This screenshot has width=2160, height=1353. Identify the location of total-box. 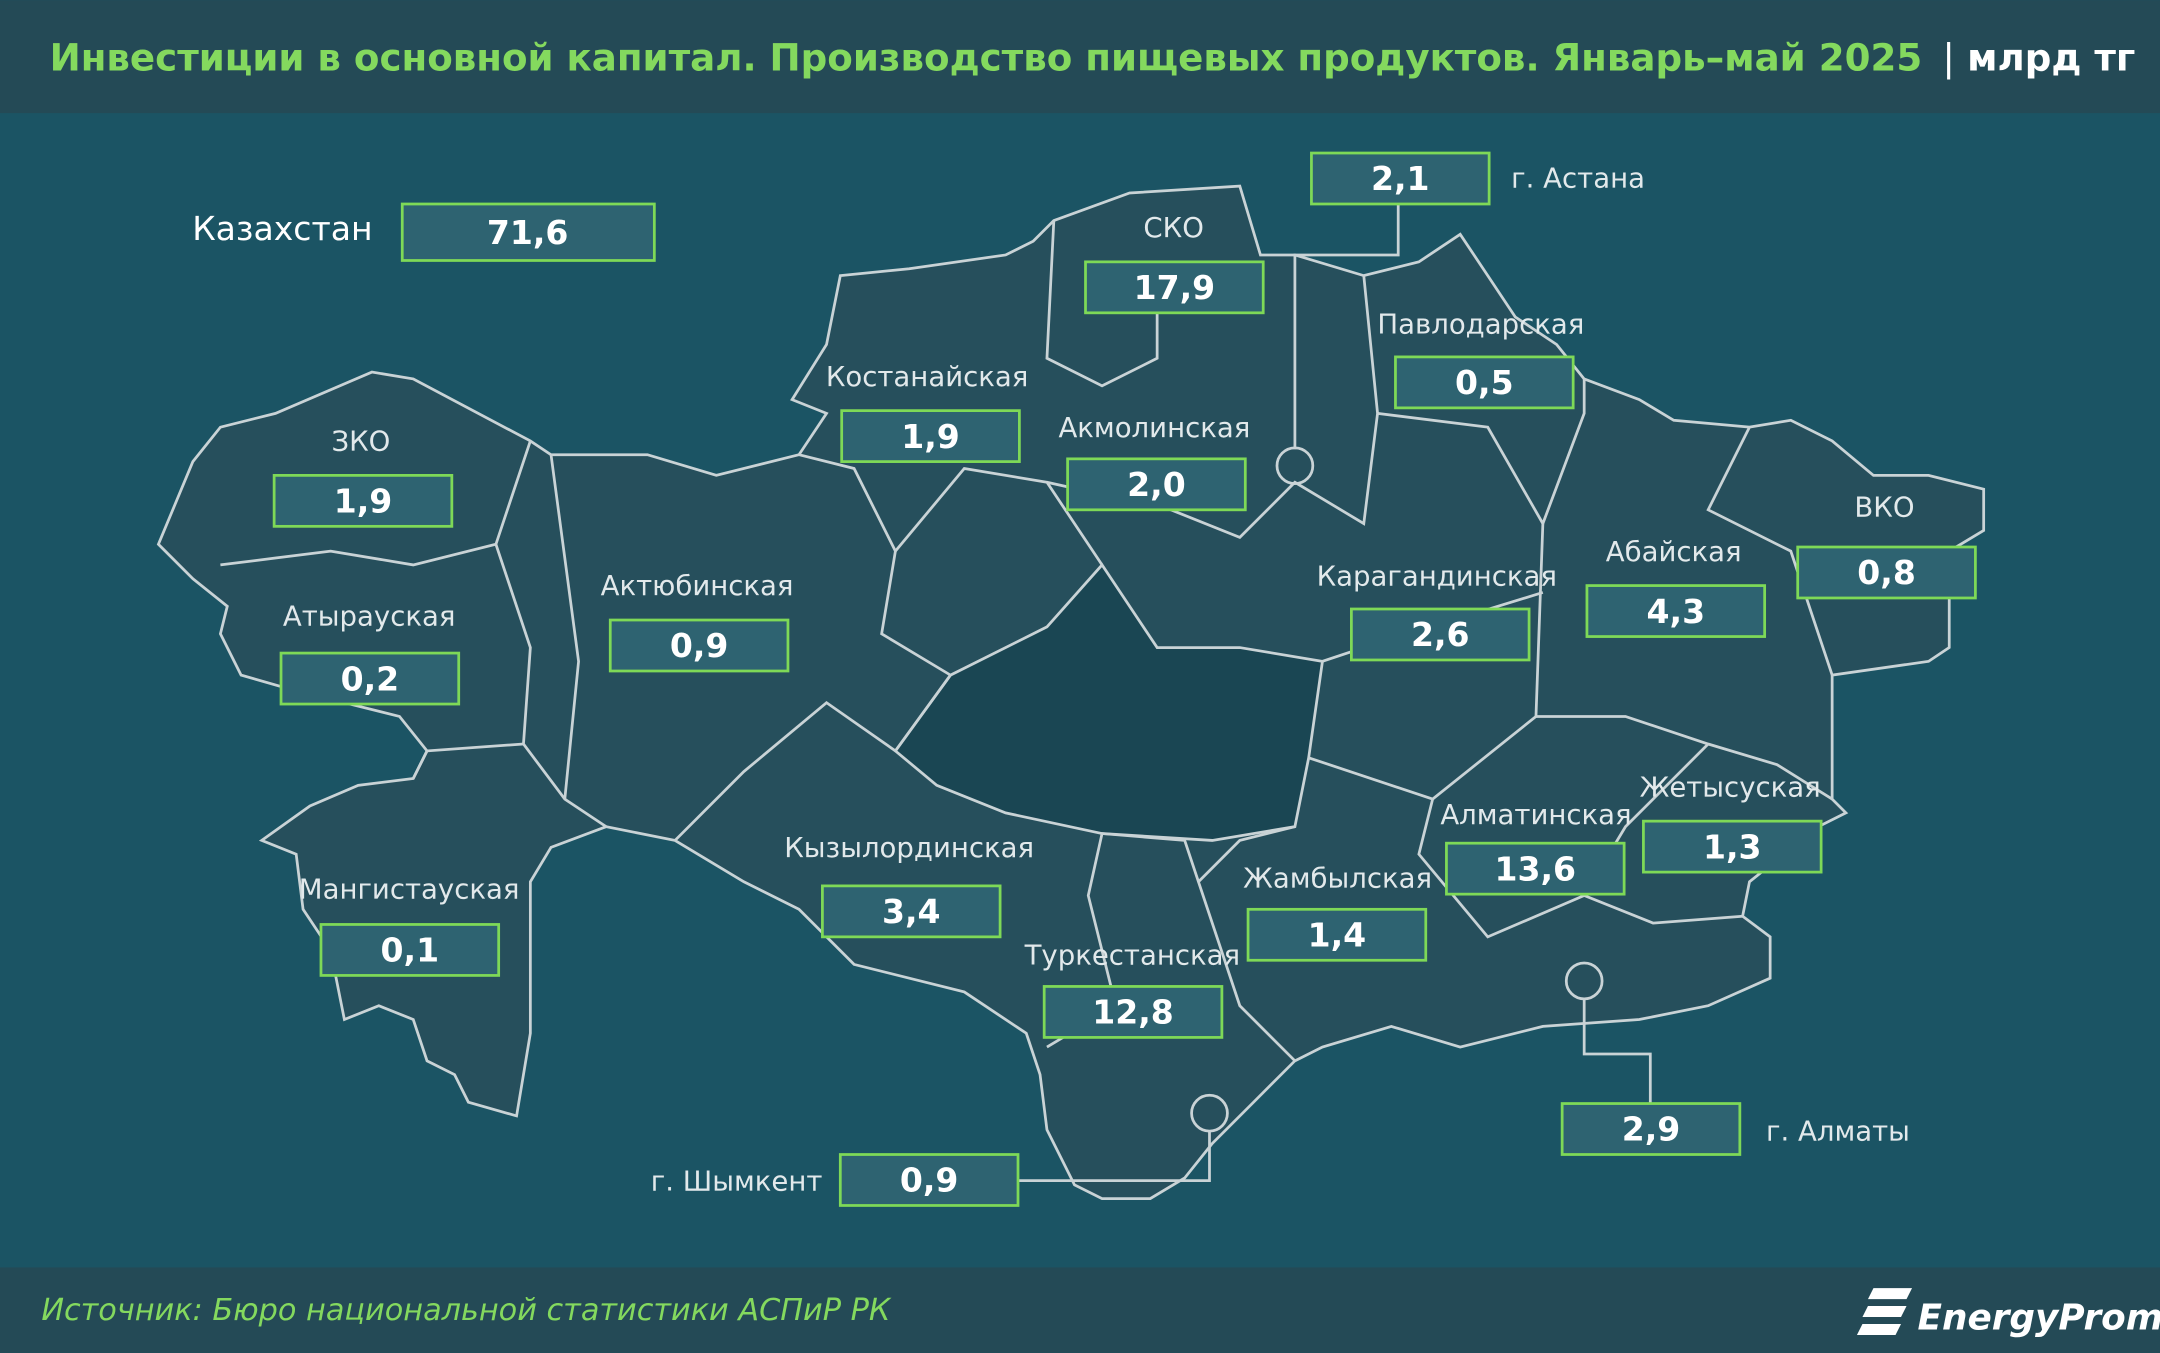
(528, 232).